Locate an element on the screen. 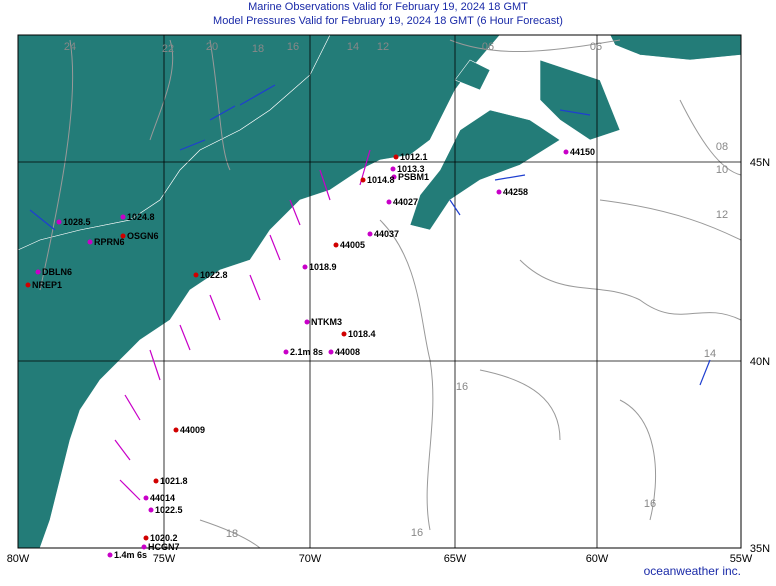  station-label: 44027 is located at coordinates (405, 202).